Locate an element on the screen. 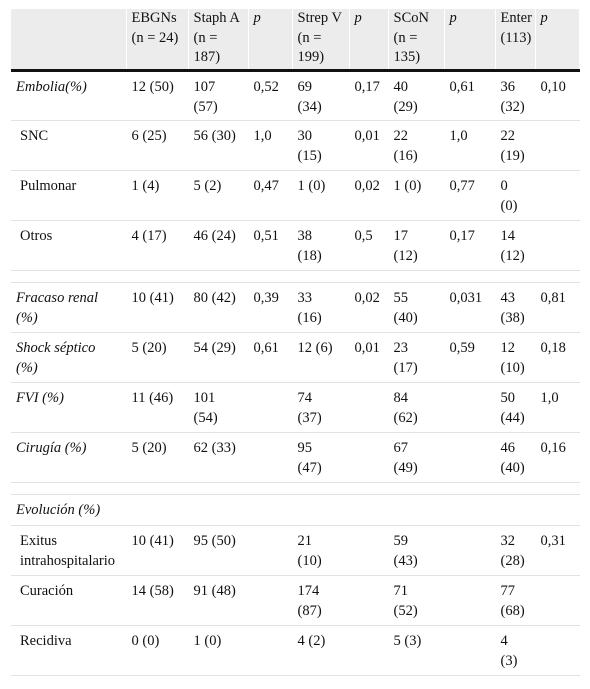 This screenshot has width=590, height=689. table-cell: 4 (2) is located at coordinates (321, 650).